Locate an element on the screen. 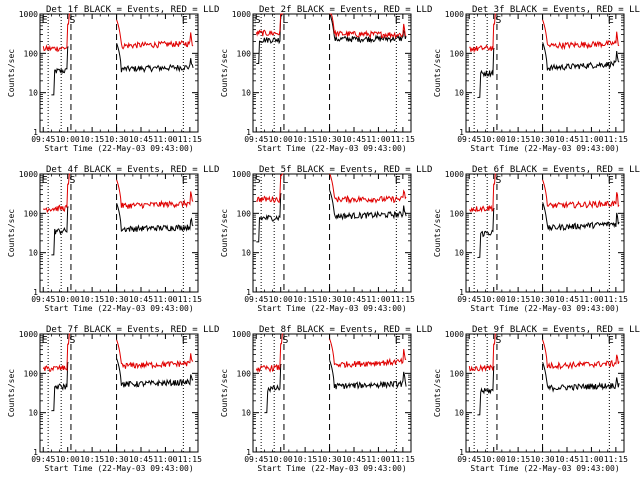  panel-title: Det 1f BLACK = Events, RED = LLD is located at coordinates (132, 10).